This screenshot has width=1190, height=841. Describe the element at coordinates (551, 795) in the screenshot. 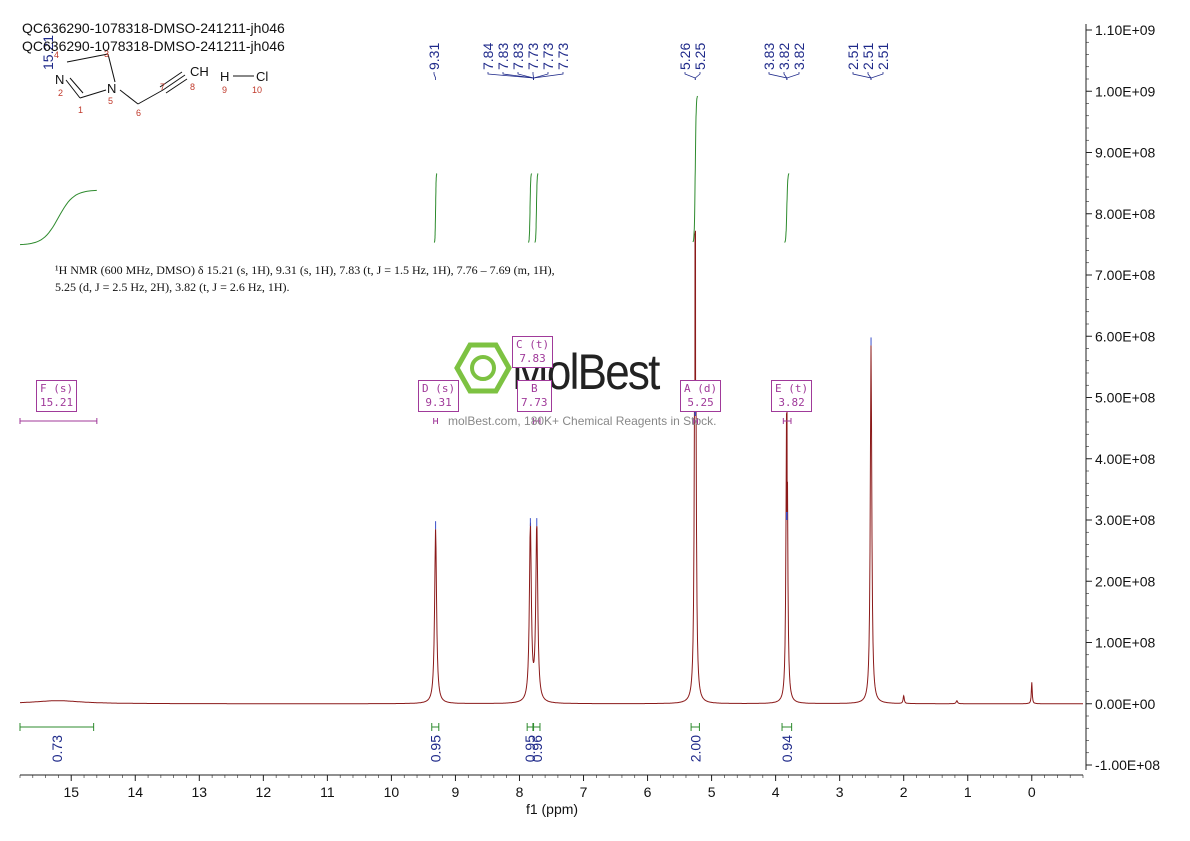

I see `x-axis: f1 (ppm) 15 14 13 12 11 10 9 8 7 6 5 4 3 2 1 0` at that location.